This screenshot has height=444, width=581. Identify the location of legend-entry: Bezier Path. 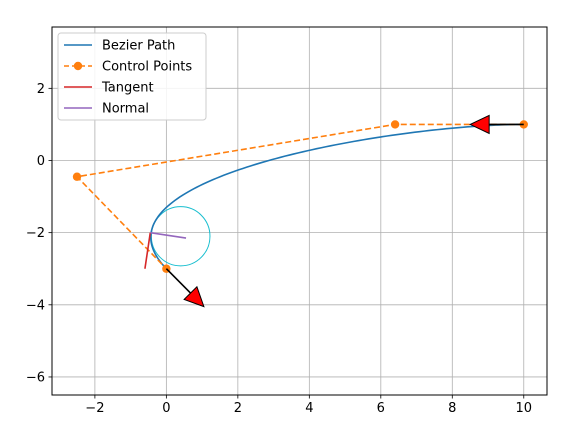
(119, 46).